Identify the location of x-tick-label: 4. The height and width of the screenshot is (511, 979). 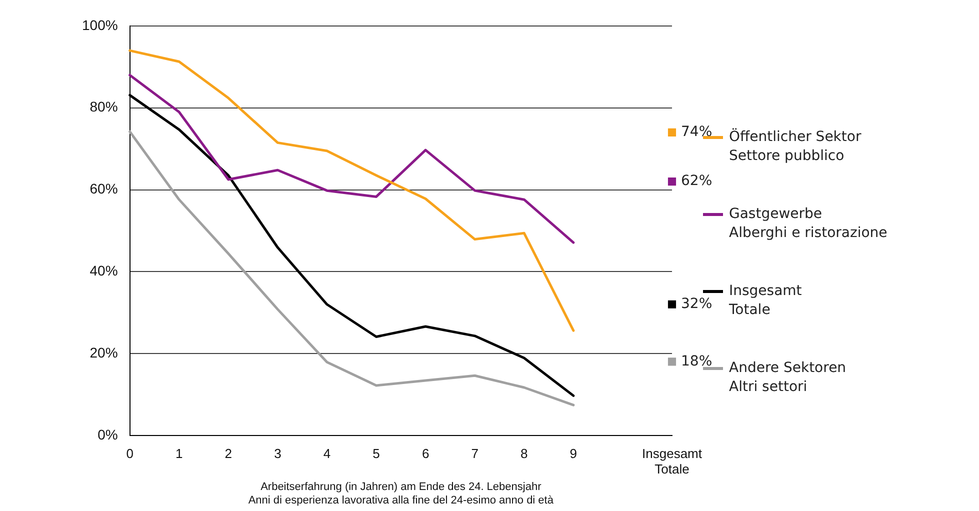
(327, 453).